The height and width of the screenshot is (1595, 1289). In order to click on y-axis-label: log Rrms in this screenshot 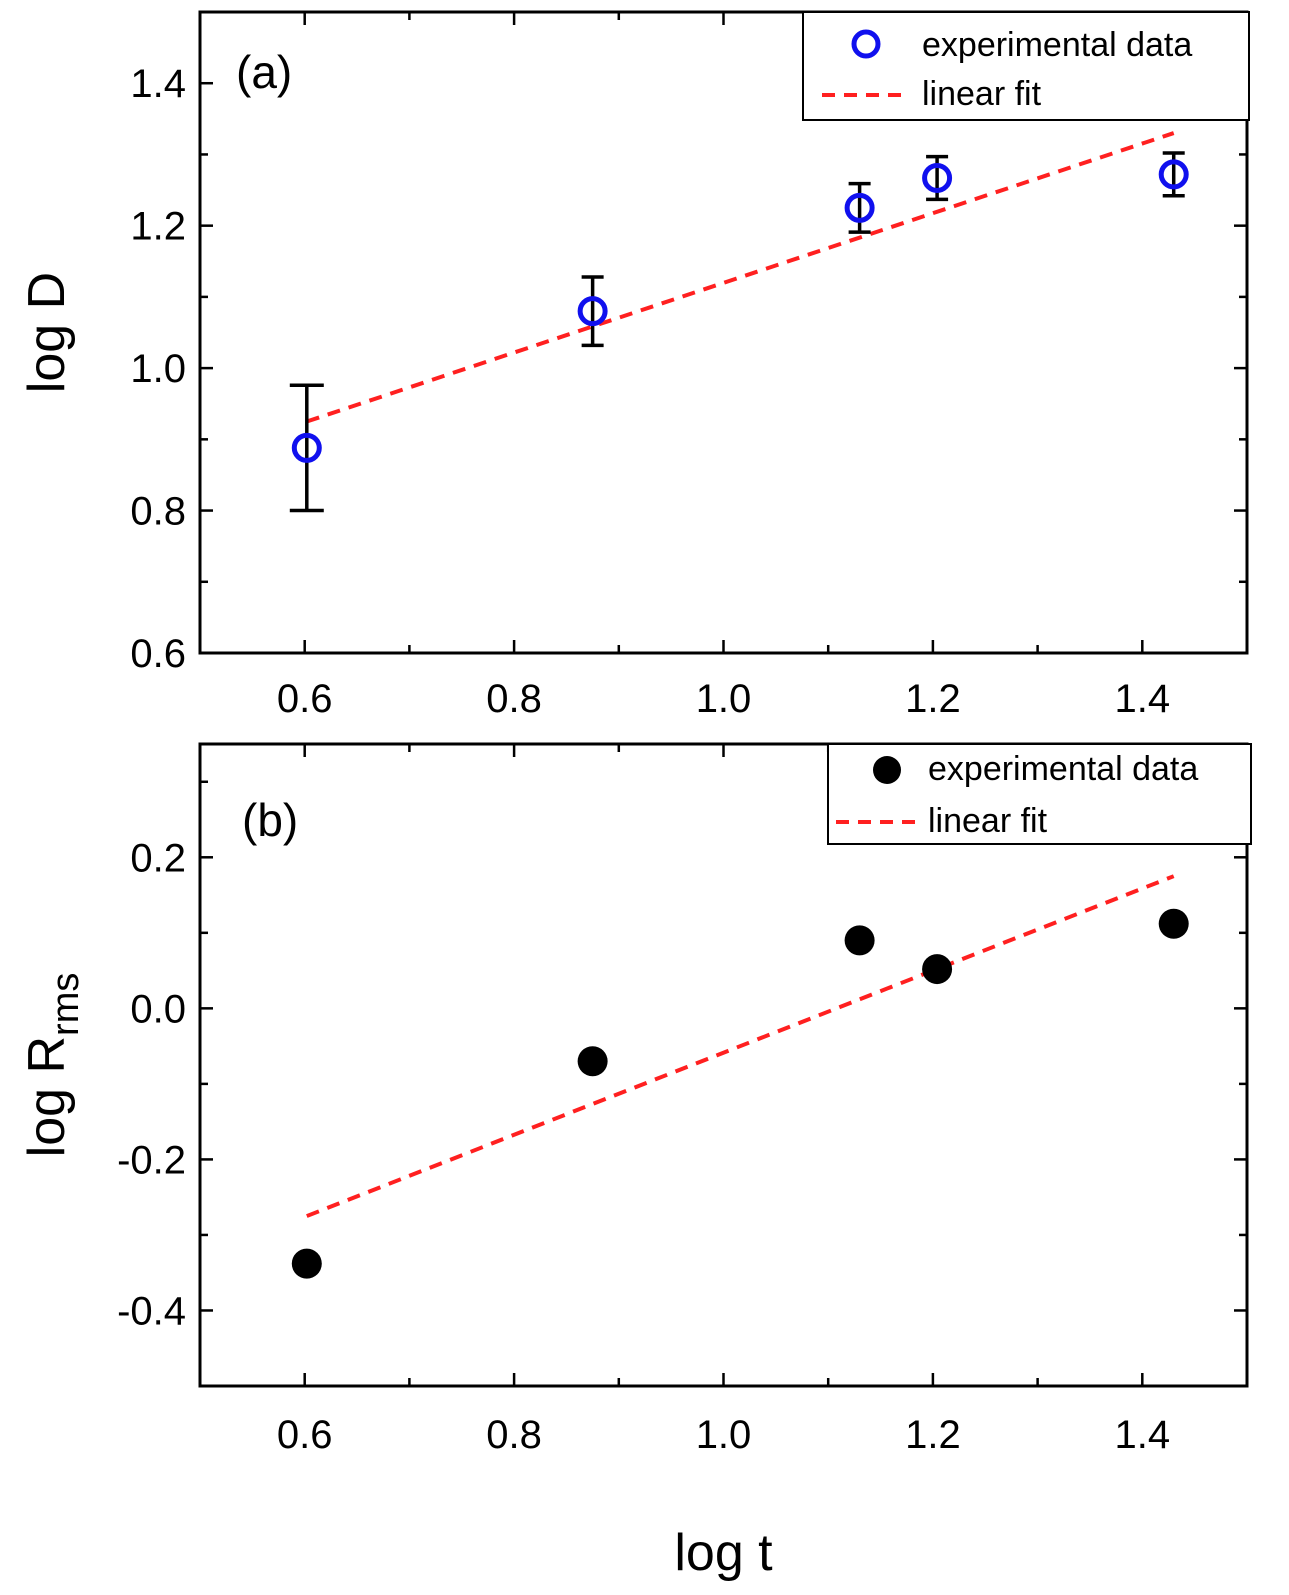, I will do `click(52, 1065)`.